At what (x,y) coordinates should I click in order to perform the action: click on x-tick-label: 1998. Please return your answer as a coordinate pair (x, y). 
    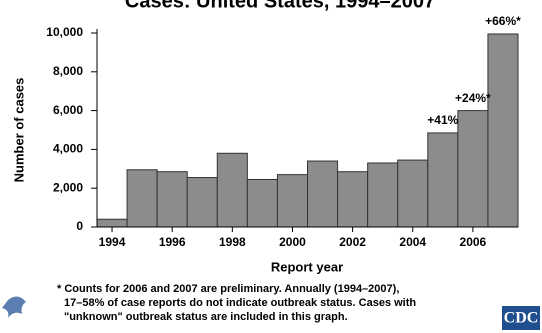
    Looking at the image, I should click on (232, 242).